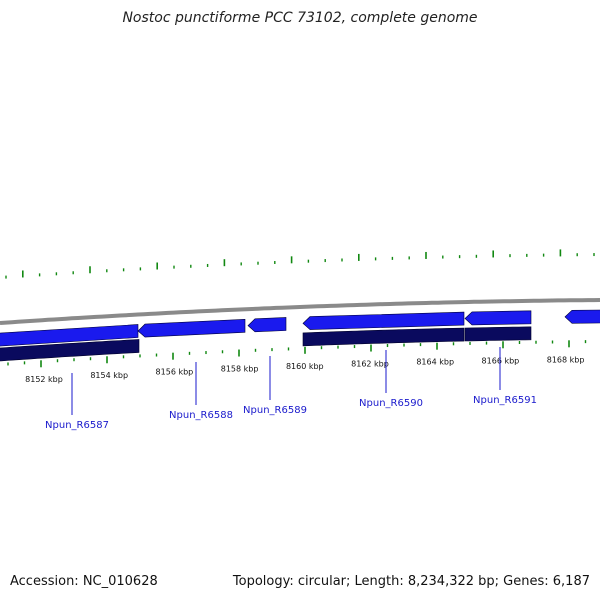 This screenshot has width=600, height=600. Describe the element at coordinates (109, 375) in the screenshot. I see `scale-label: 8154 kbp` at that location.